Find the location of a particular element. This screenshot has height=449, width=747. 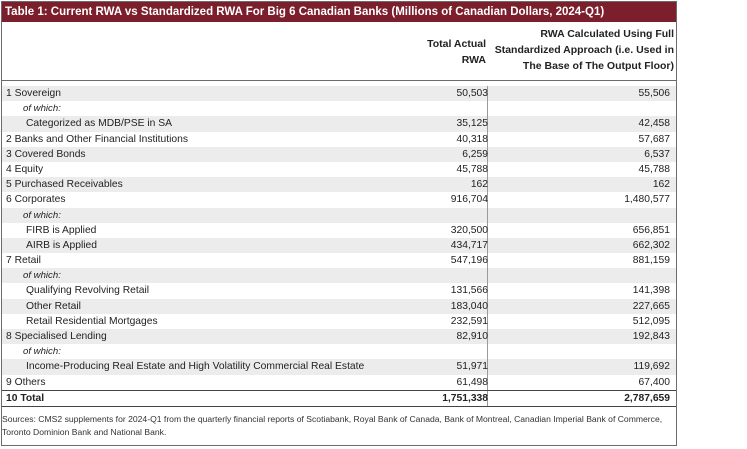

standardized-value: 45,788 is located at coordinates (654, 169).